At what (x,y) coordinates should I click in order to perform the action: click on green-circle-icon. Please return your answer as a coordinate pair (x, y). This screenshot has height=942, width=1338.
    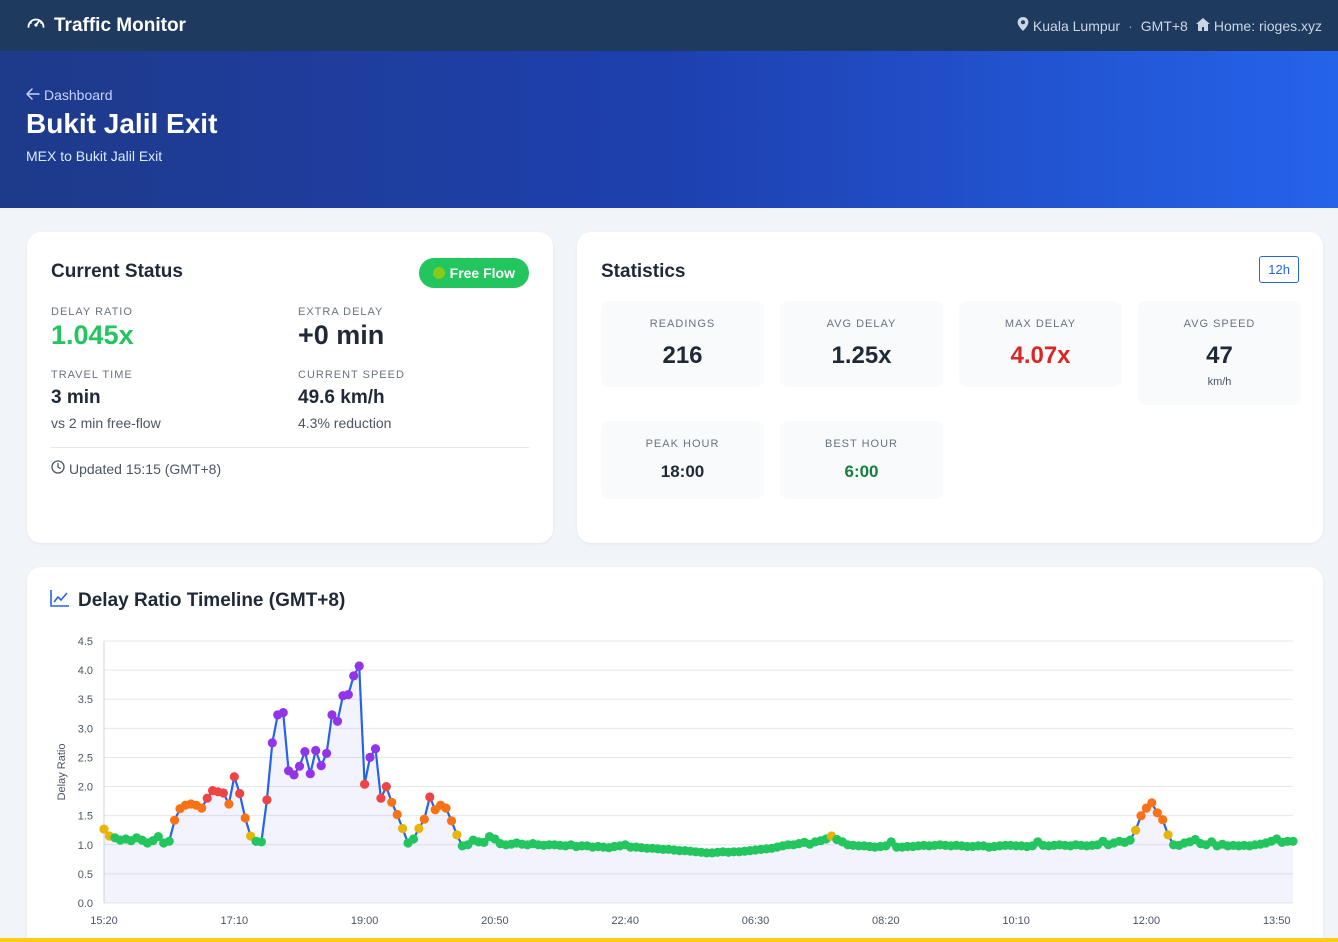
    Looking at the image, I should click on (438, 273).